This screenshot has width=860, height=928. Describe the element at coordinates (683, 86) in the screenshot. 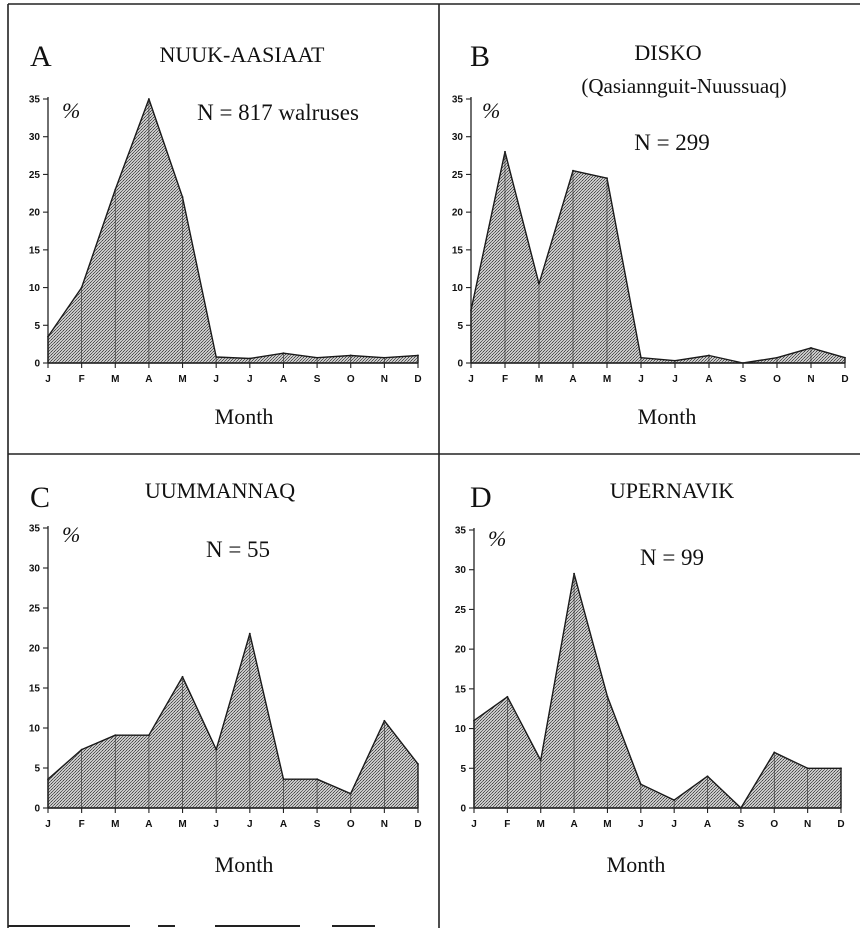

I see `panel-subtitle: (Qasiannguit-Nuussuaq)` at that location.